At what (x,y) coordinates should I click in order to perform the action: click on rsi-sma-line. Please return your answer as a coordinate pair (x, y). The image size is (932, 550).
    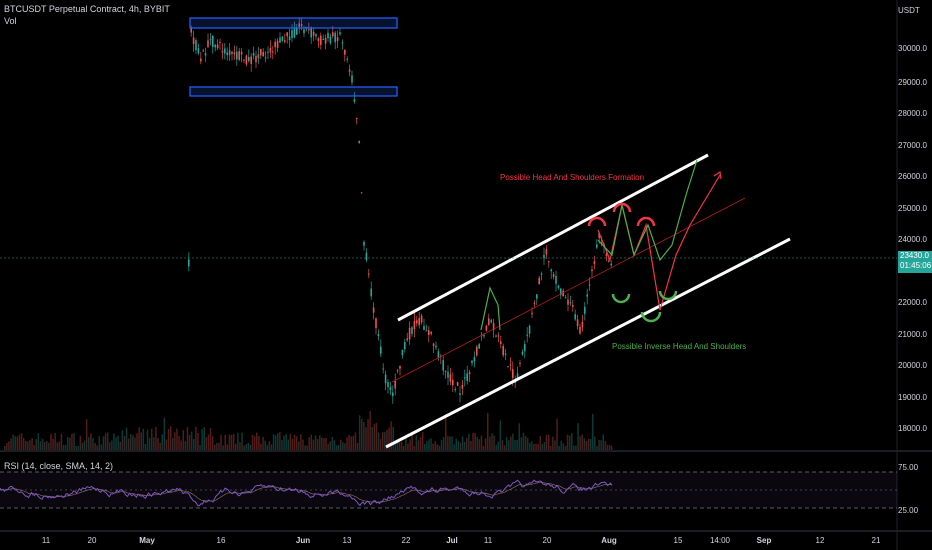
    Looking at the image, I should click on (306, 492).